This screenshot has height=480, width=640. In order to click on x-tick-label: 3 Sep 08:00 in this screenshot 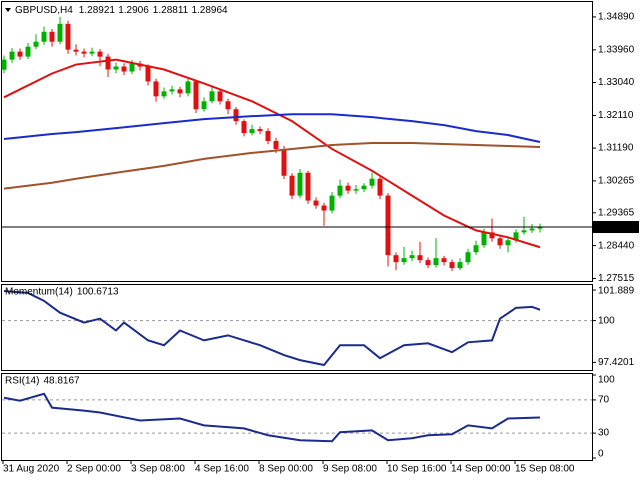, I will do `click(158, 469)`.